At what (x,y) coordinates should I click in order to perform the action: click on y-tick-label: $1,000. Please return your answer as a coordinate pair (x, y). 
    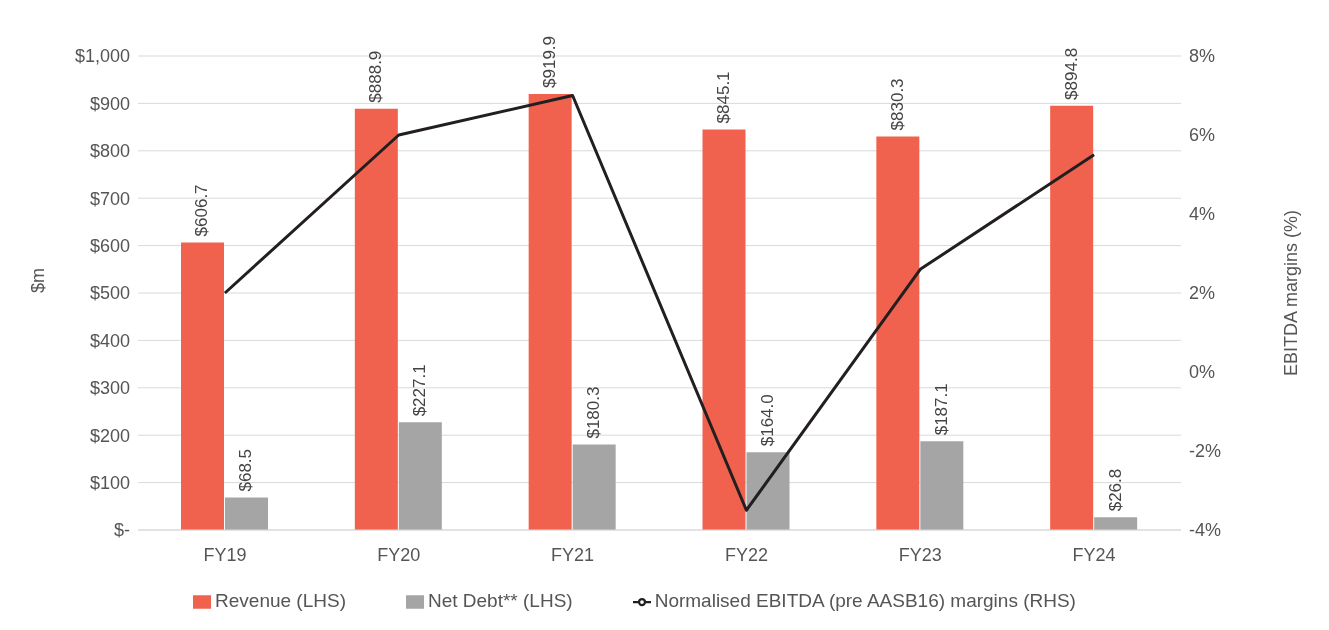
    Looking at the image, I should click on (102, 56).